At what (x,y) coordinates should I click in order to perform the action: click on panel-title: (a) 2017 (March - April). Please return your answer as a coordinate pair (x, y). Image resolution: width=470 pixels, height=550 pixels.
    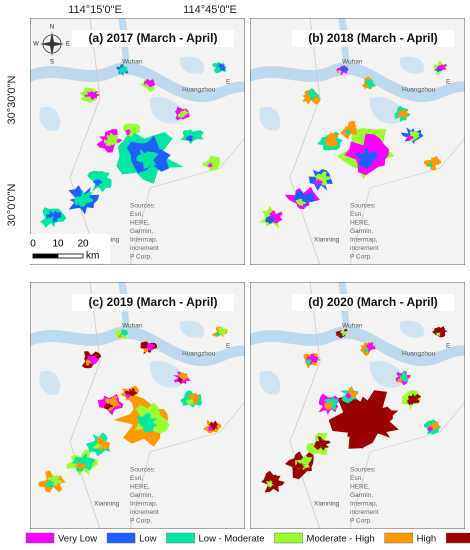
    Looking at the image, I should click on (153, 38).